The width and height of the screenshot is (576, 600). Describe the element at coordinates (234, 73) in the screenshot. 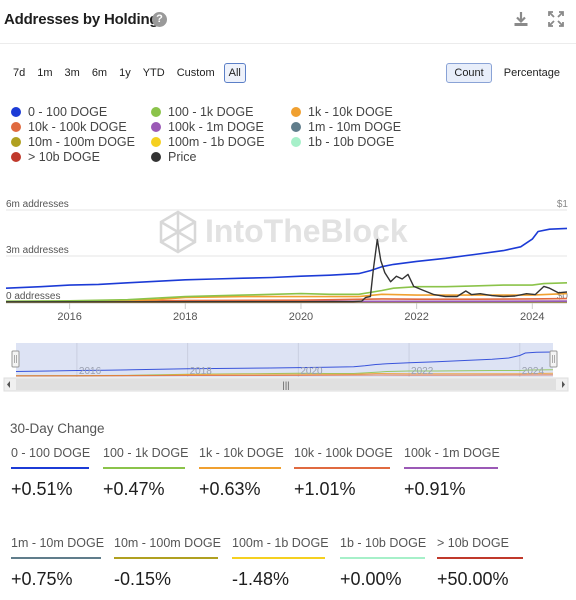

I see `range-button-all: All` at that location.